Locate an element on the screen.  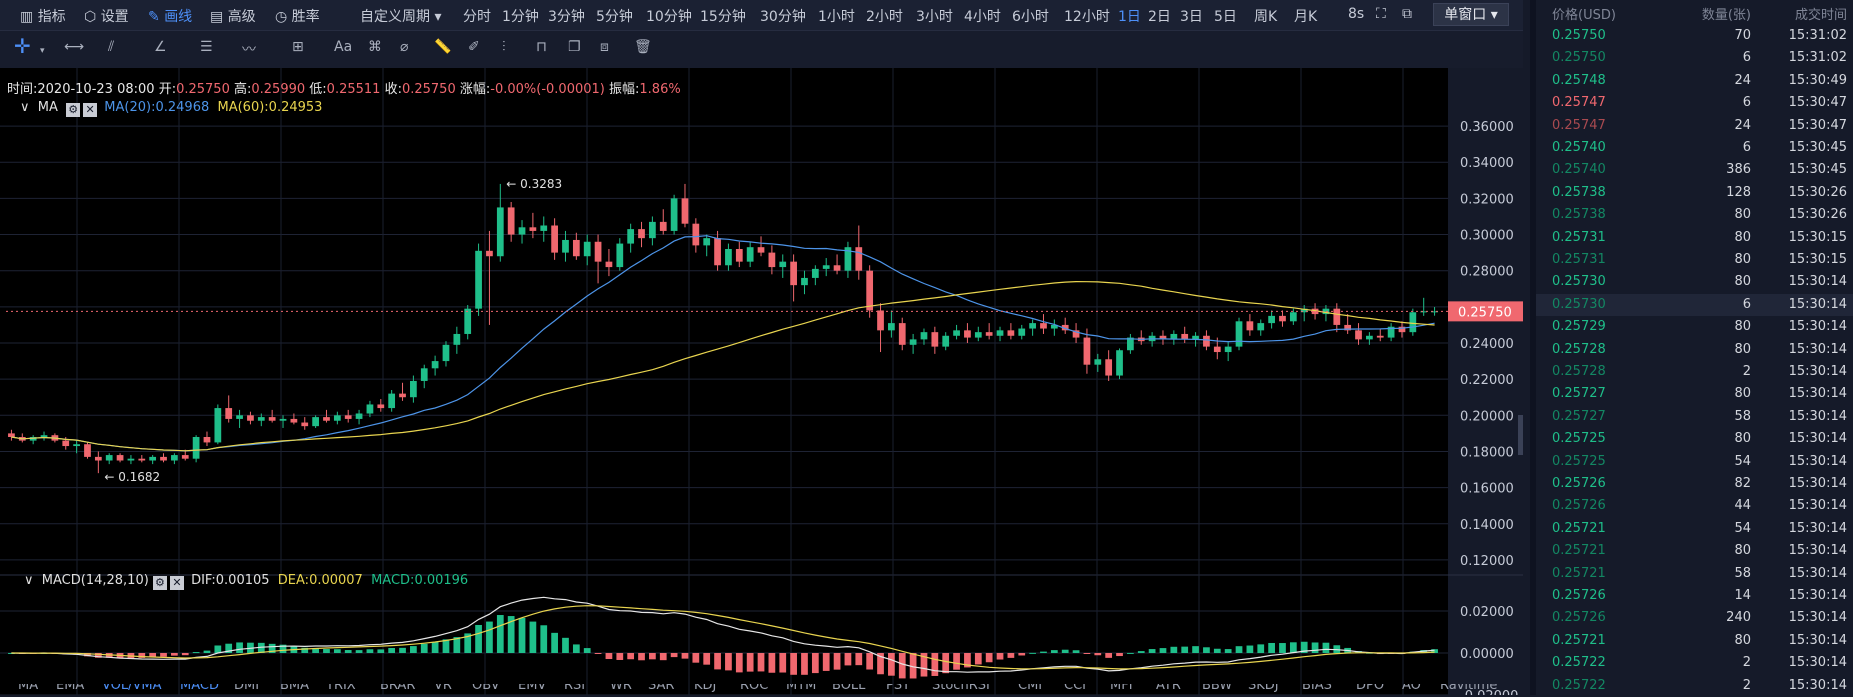
period-4: 10分钟 is located at coordinates (669, 17).